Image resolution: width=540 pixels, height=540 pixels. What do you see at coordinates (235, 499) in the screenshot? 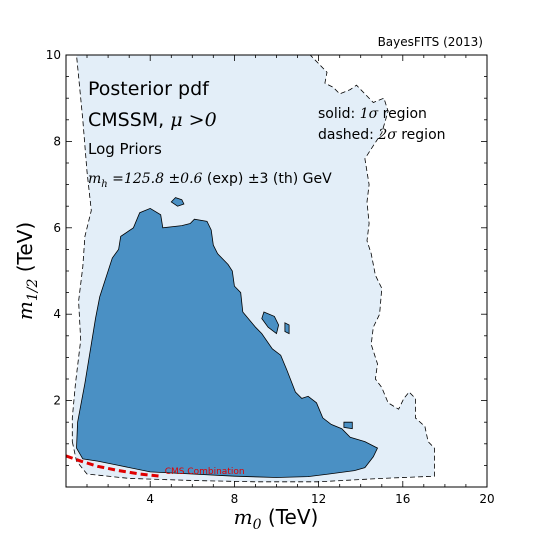
I see `x-tick-label: 8` at bounding box center [235, 499].